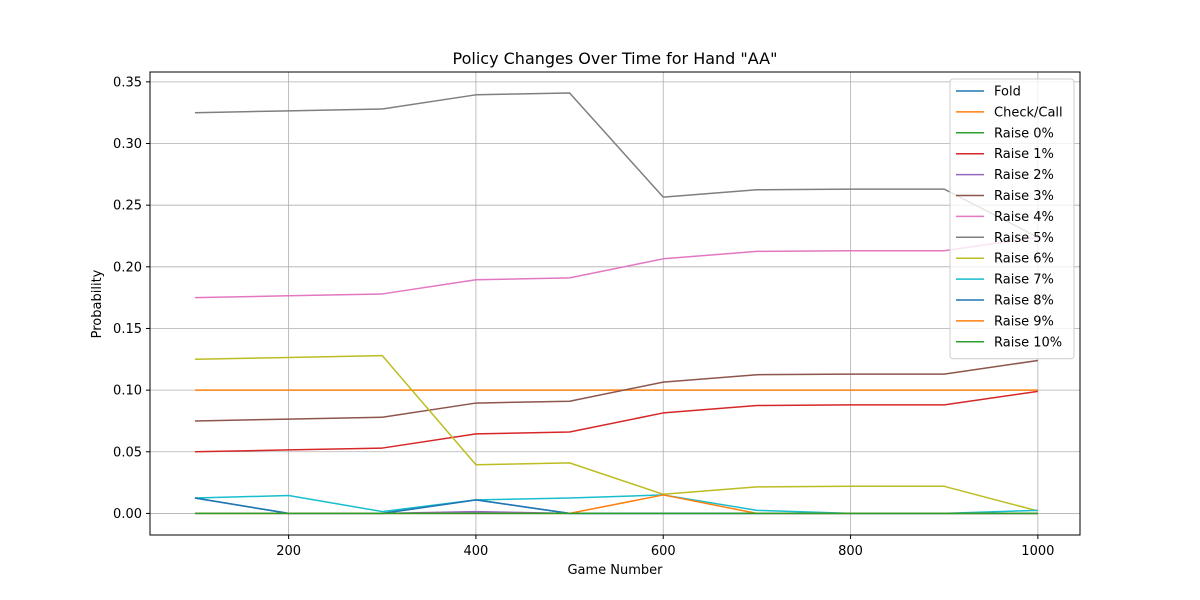  I want to click on legend-label: Raise 2%, so click(1024, 175).